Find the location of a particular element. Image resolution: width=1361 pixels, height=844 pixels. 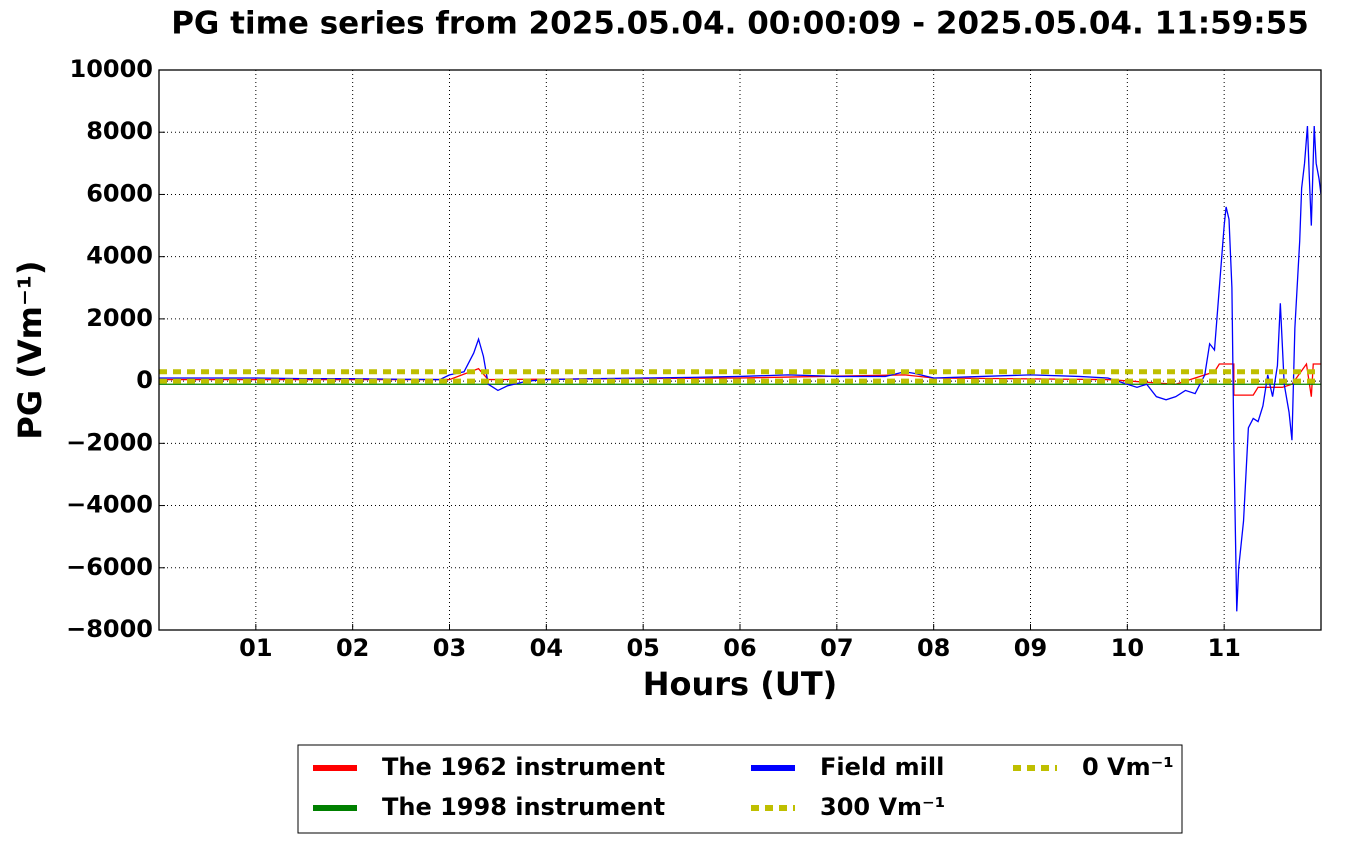

y-tick-label: 8000 is located at coordinates (119, 131).